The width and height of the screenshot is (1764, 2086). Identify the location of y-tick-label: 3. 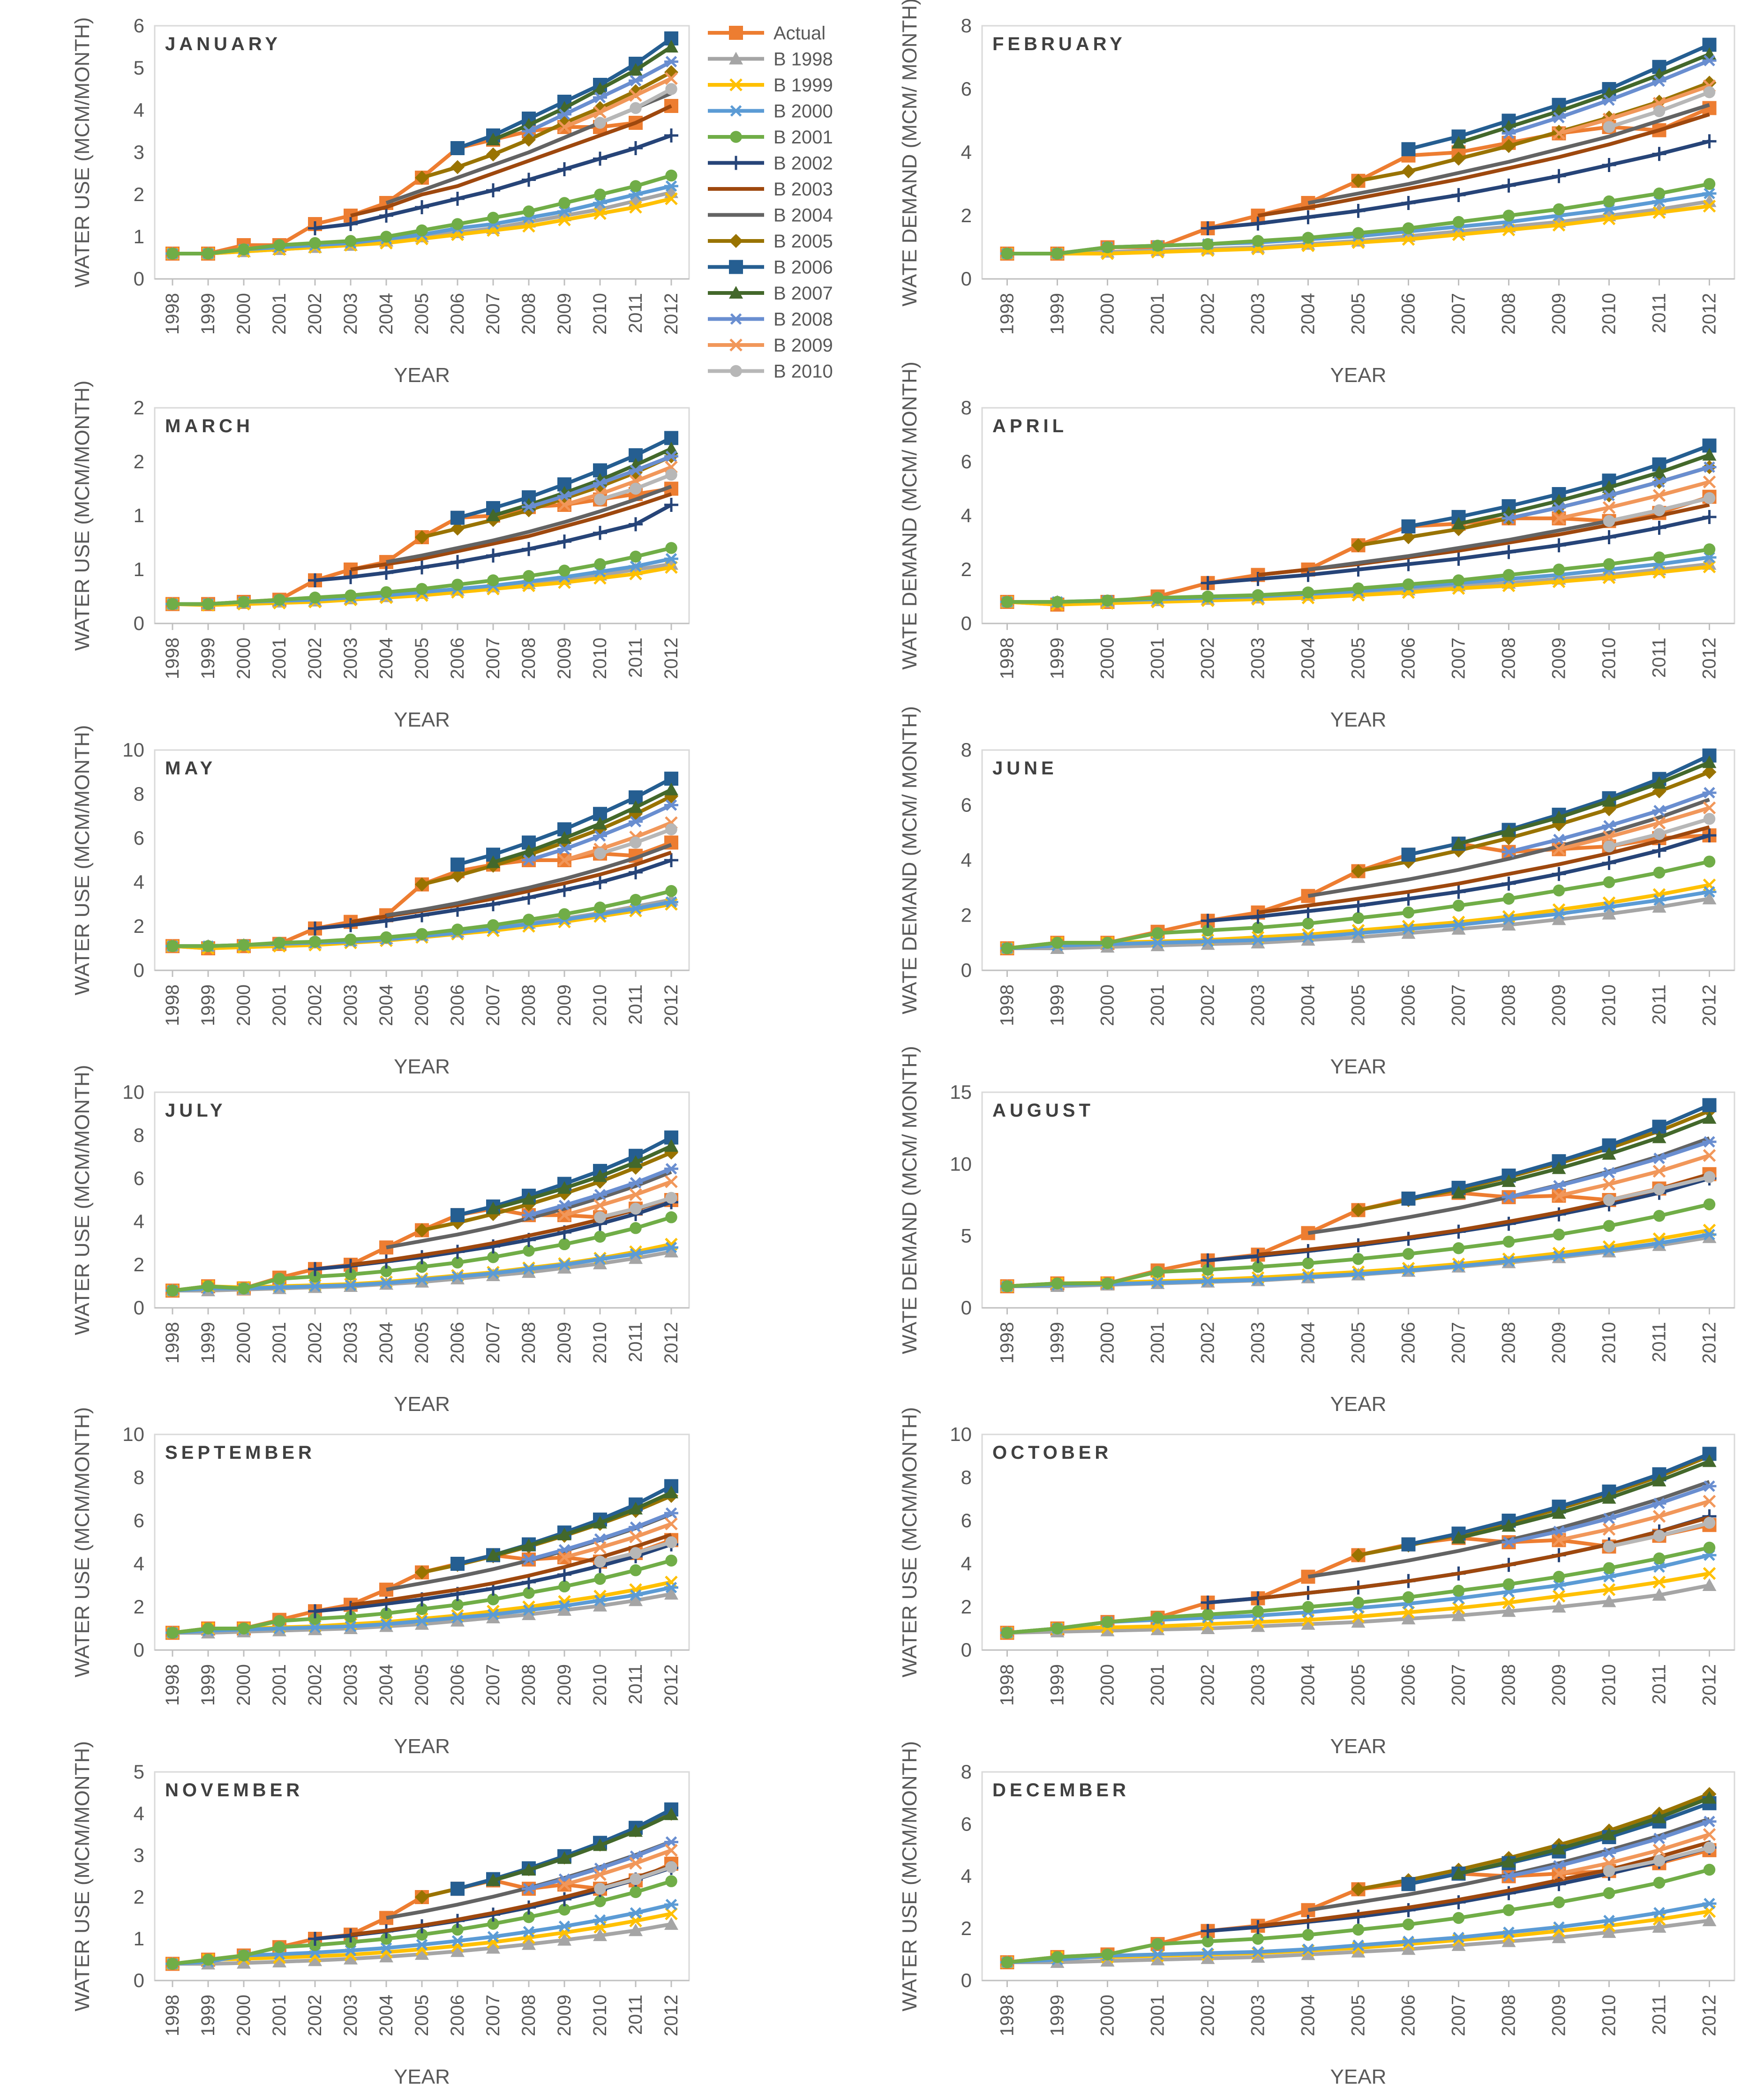
(139, 152).